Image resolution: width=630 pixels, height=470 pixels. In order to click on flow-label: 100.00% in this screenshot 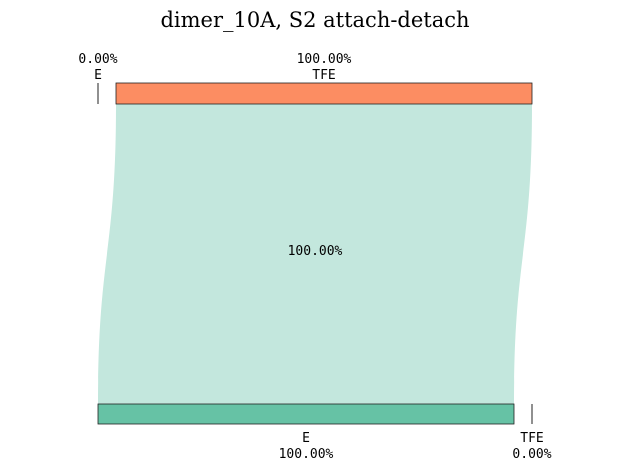, I will do `click(315, 251)`.